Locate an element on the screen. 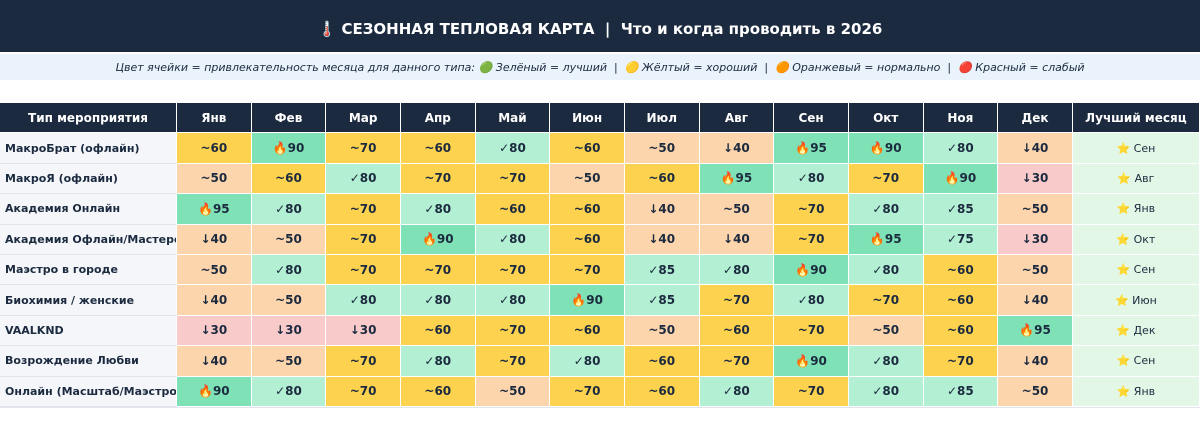  row-name: МакроБрат (офлайн) is located at coordinates (88, 148).